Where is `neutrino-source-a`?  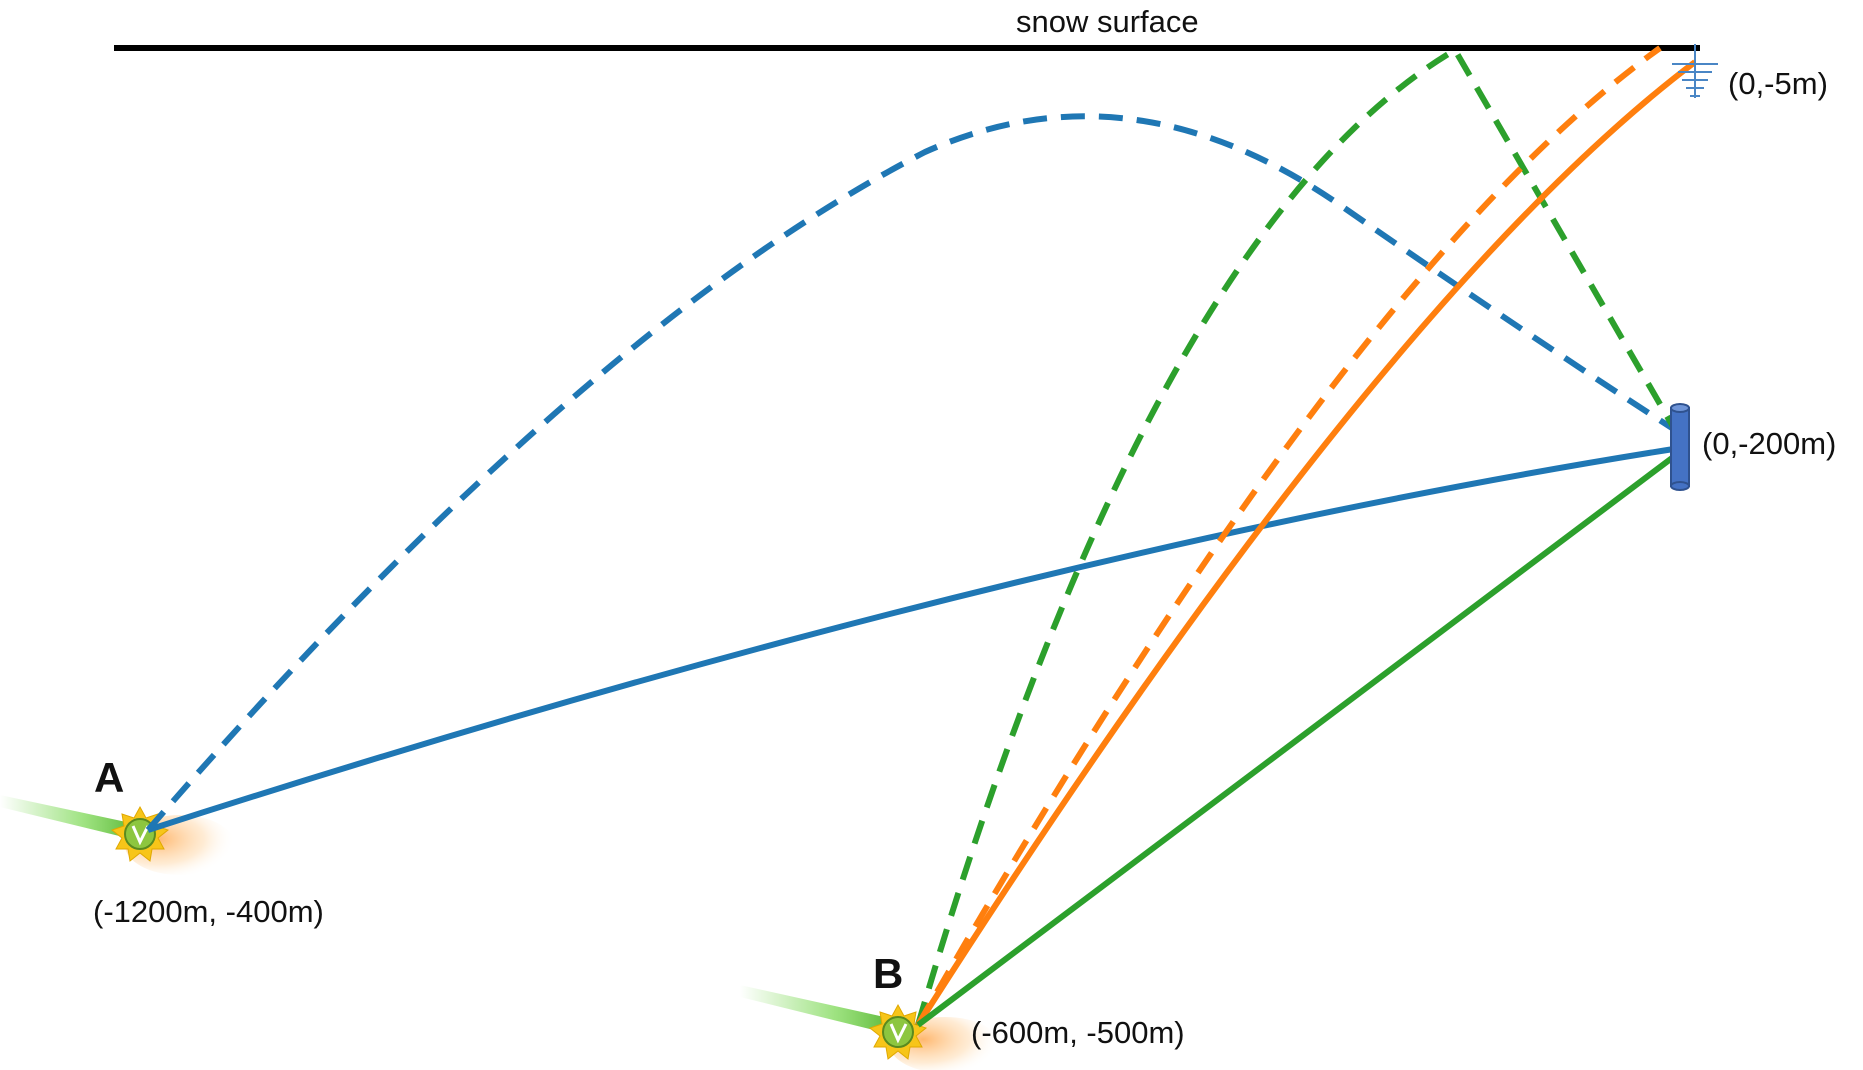
neutrino-source-a is located at coordinates (117, 835).